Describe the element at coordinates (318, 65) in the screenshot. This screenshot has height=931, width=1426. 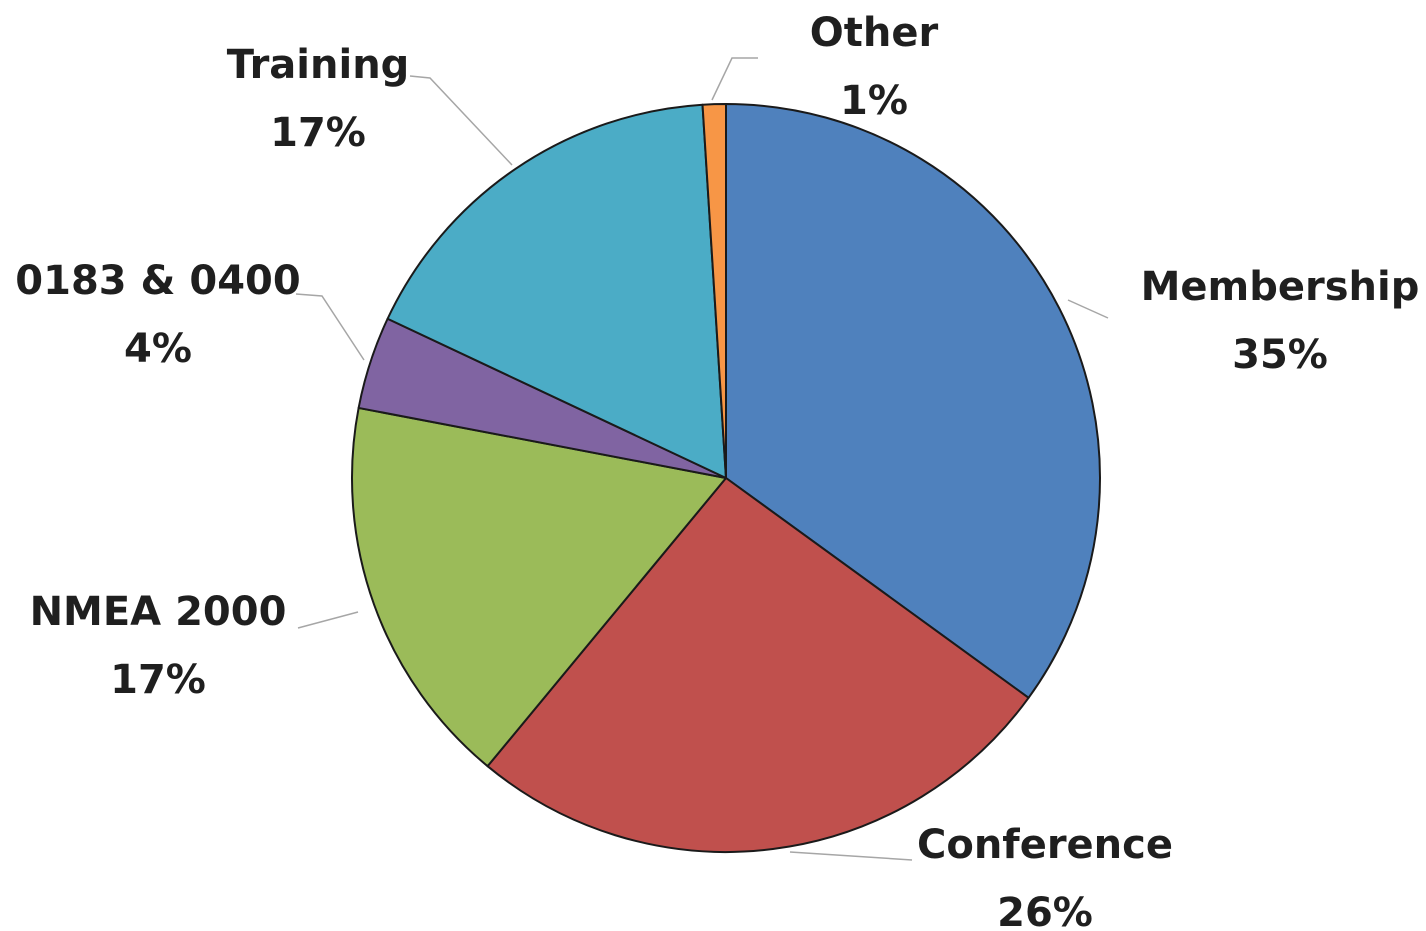
I see `slice-label-training: Training` at that location.